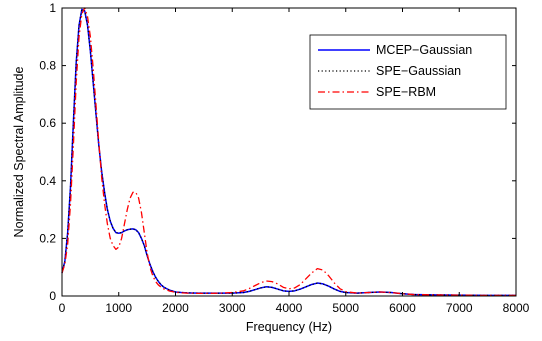 This screenshot has width=542, height=341. I want to click on legend-box, so click(408, 72).